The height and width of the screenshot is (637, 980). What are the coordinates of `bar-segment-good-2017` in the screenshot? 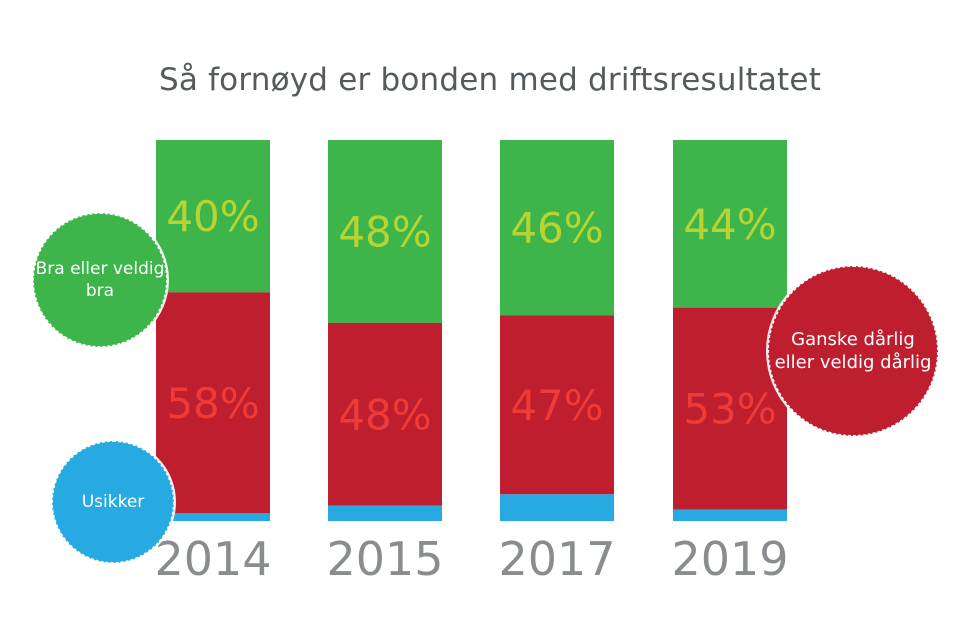 It's located at (557, 228).